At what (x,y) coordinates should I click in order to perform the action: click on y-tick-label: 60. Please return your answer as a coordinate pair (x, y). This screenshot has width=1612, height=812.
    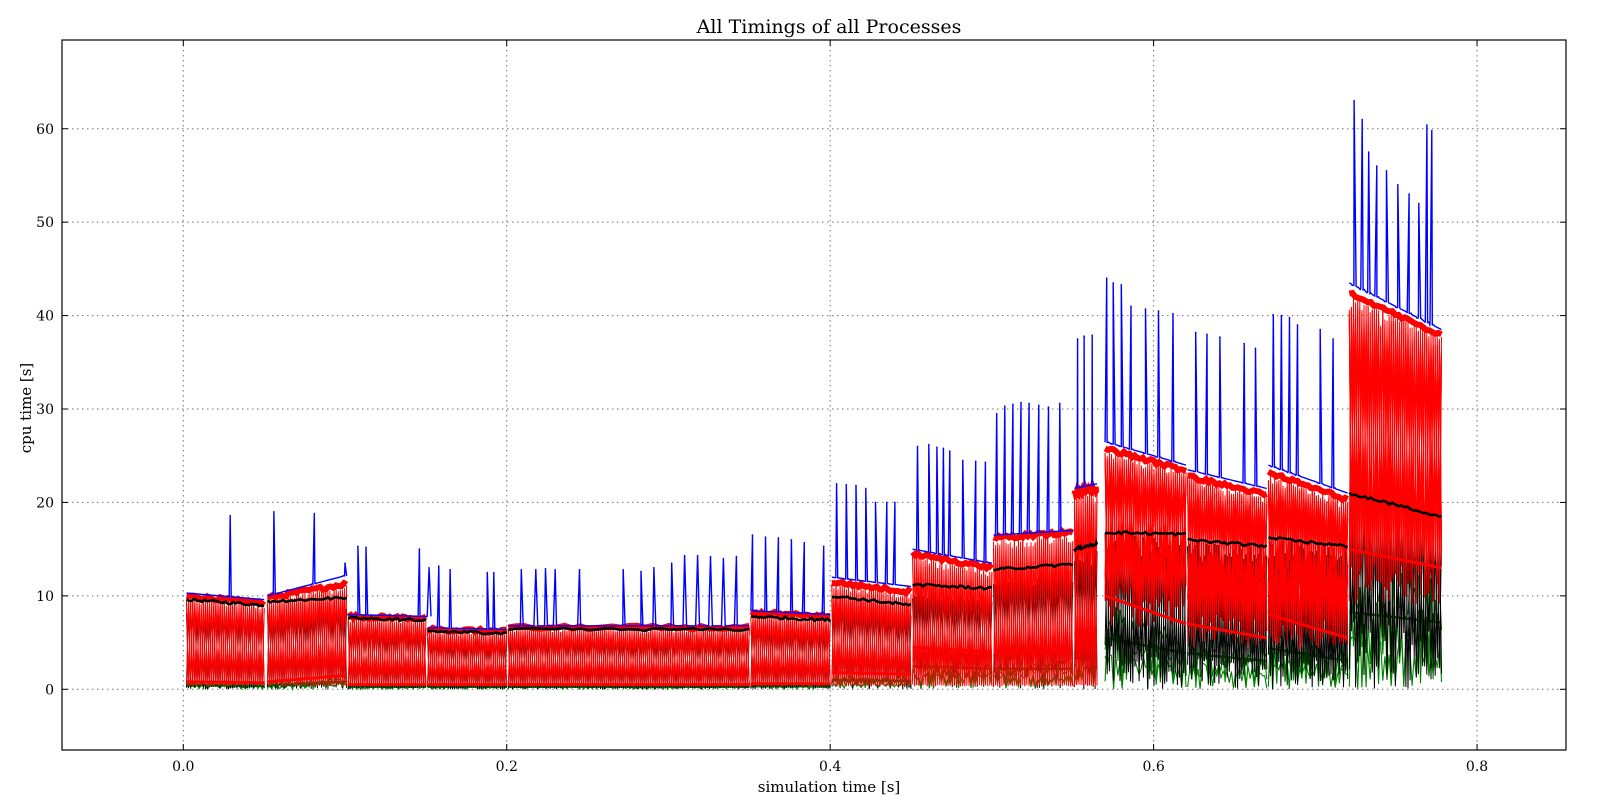
    Looking at the image, I should click on (45, 130).